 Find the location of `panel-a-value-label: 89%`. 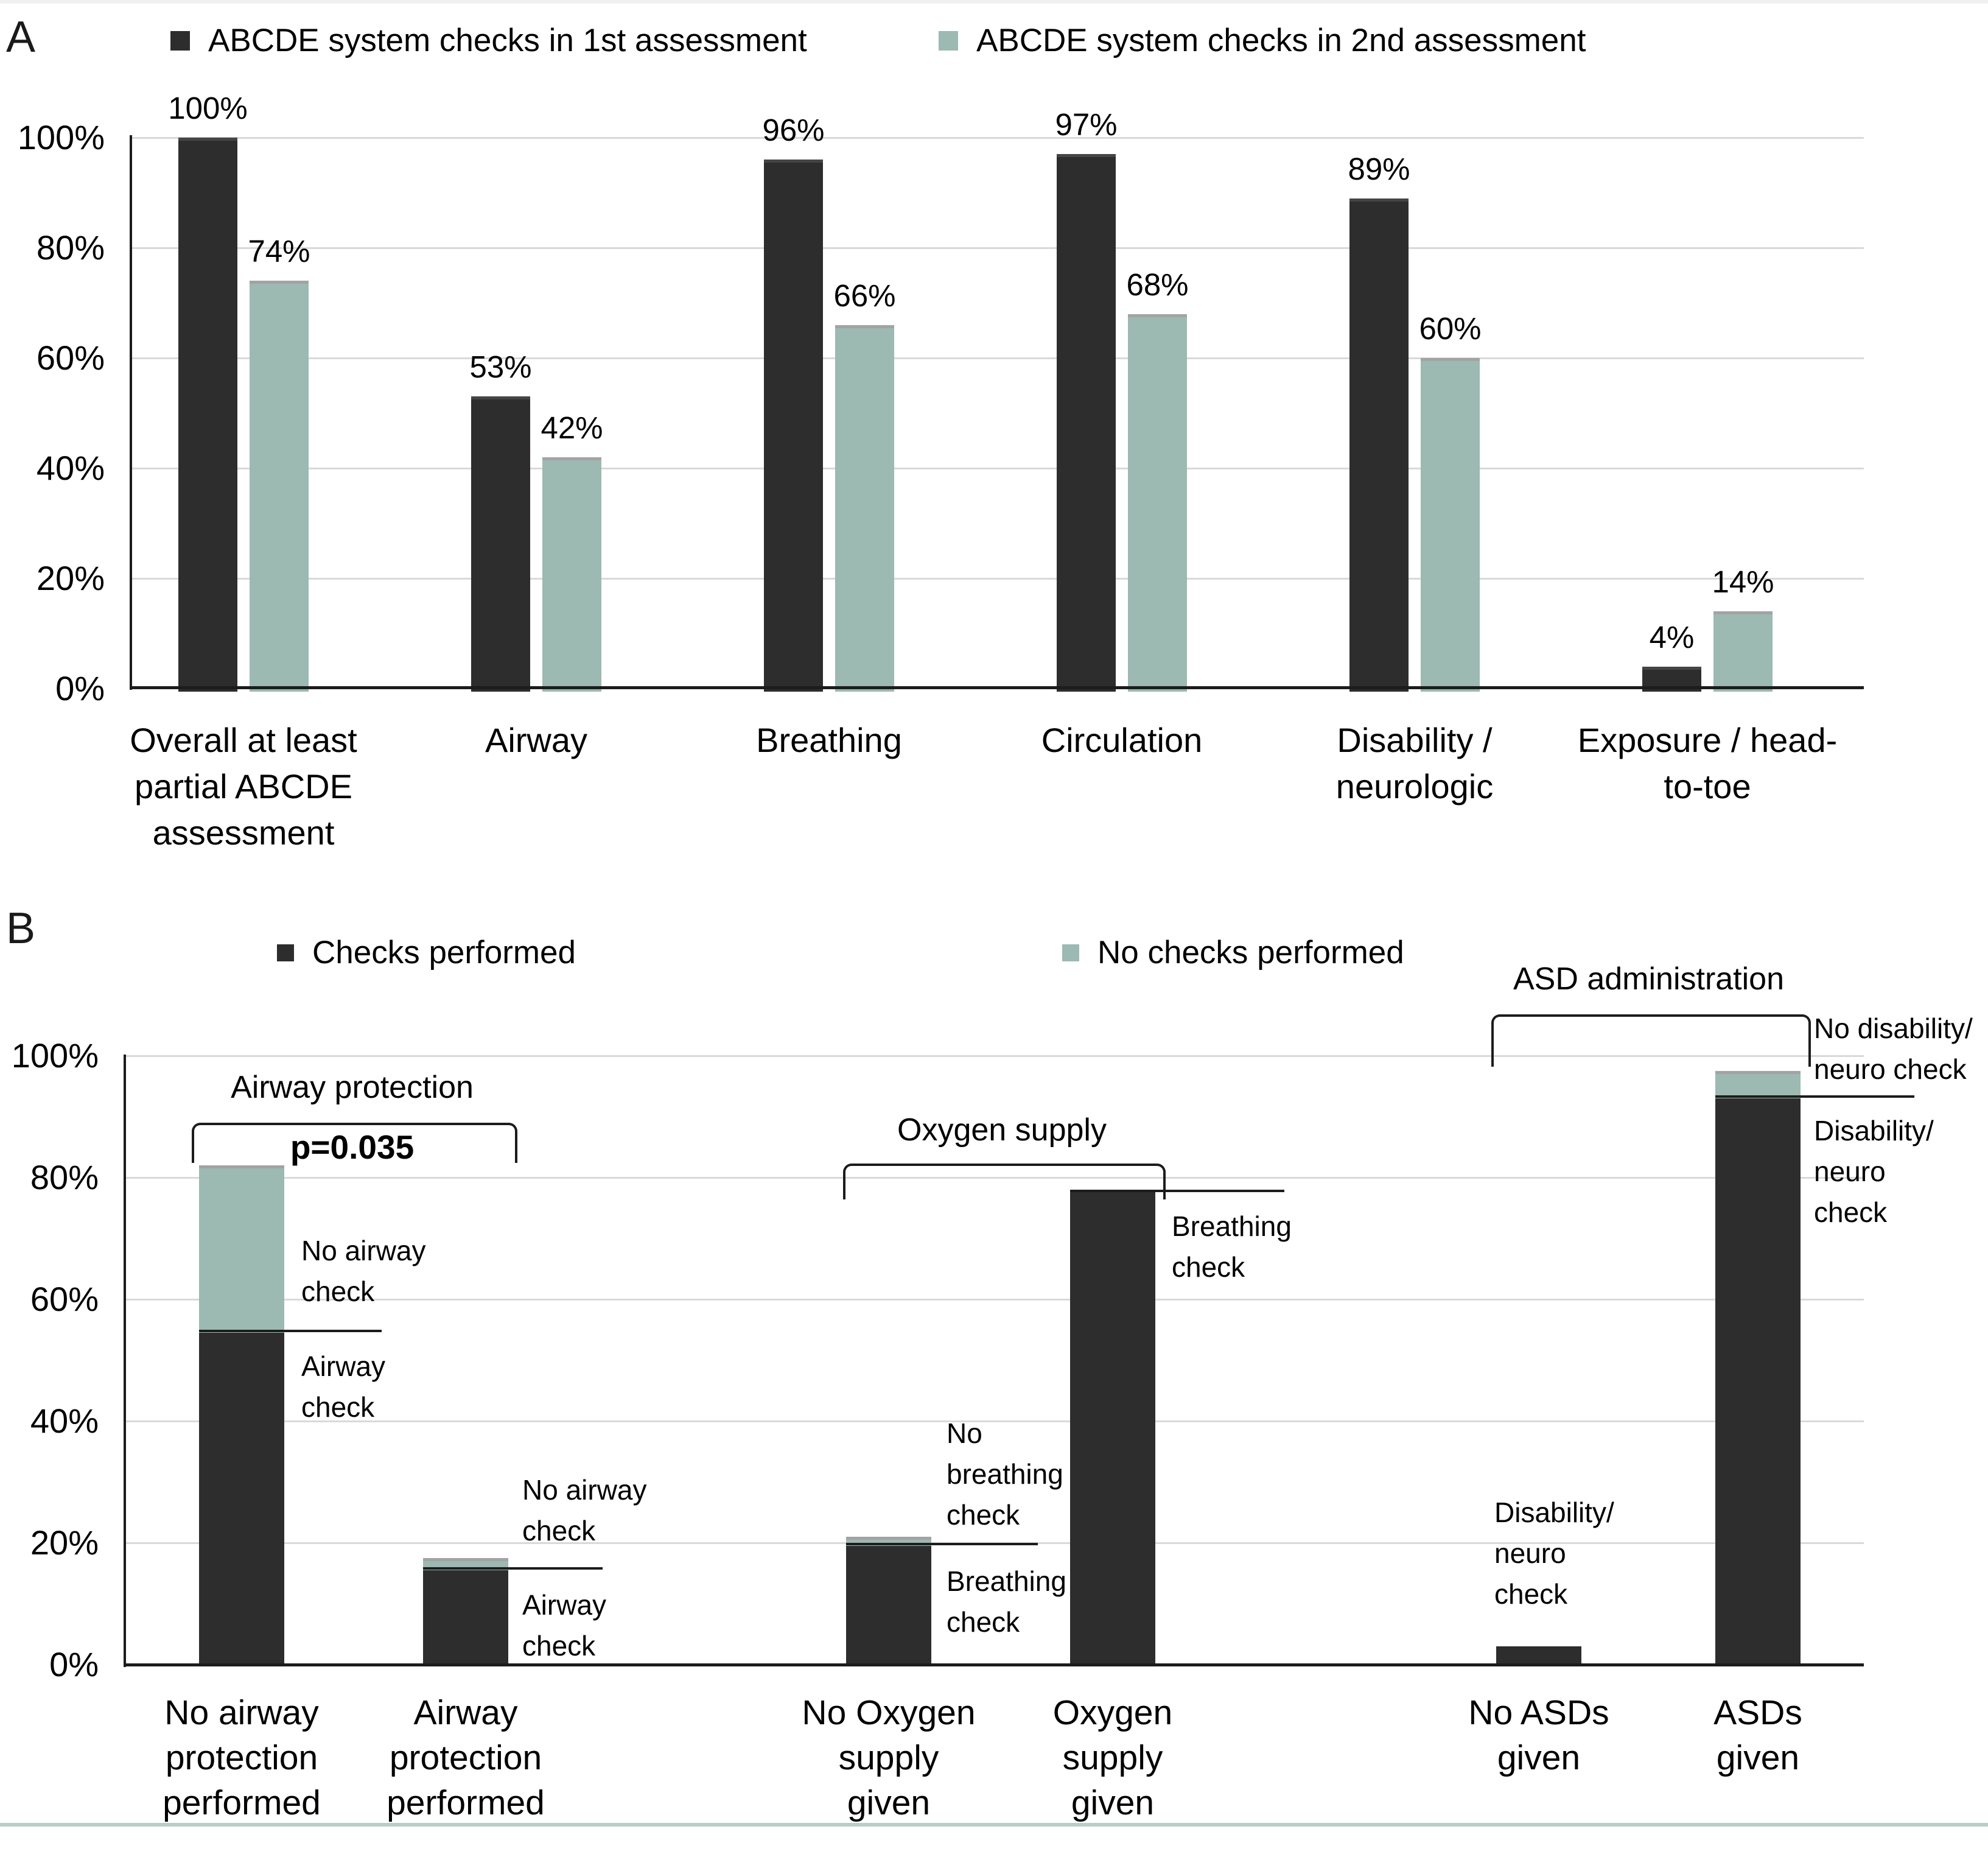

panel-a-value-label: 89% is located at coordinates (1379, 169).